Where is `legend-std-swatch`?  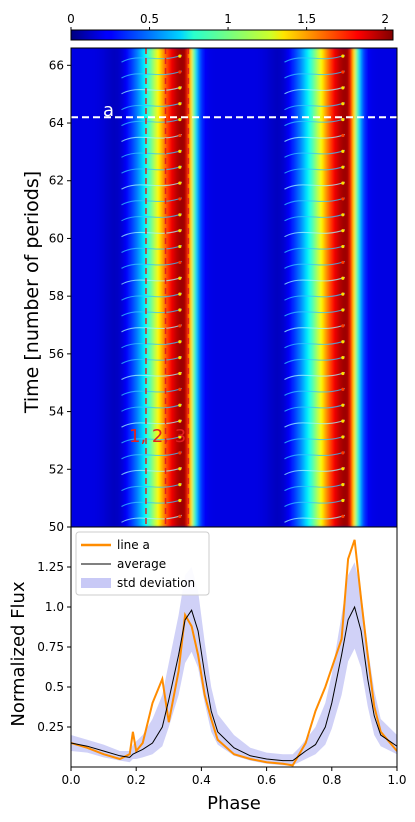 legend-std-swatch is located at coordinates (96, 583).